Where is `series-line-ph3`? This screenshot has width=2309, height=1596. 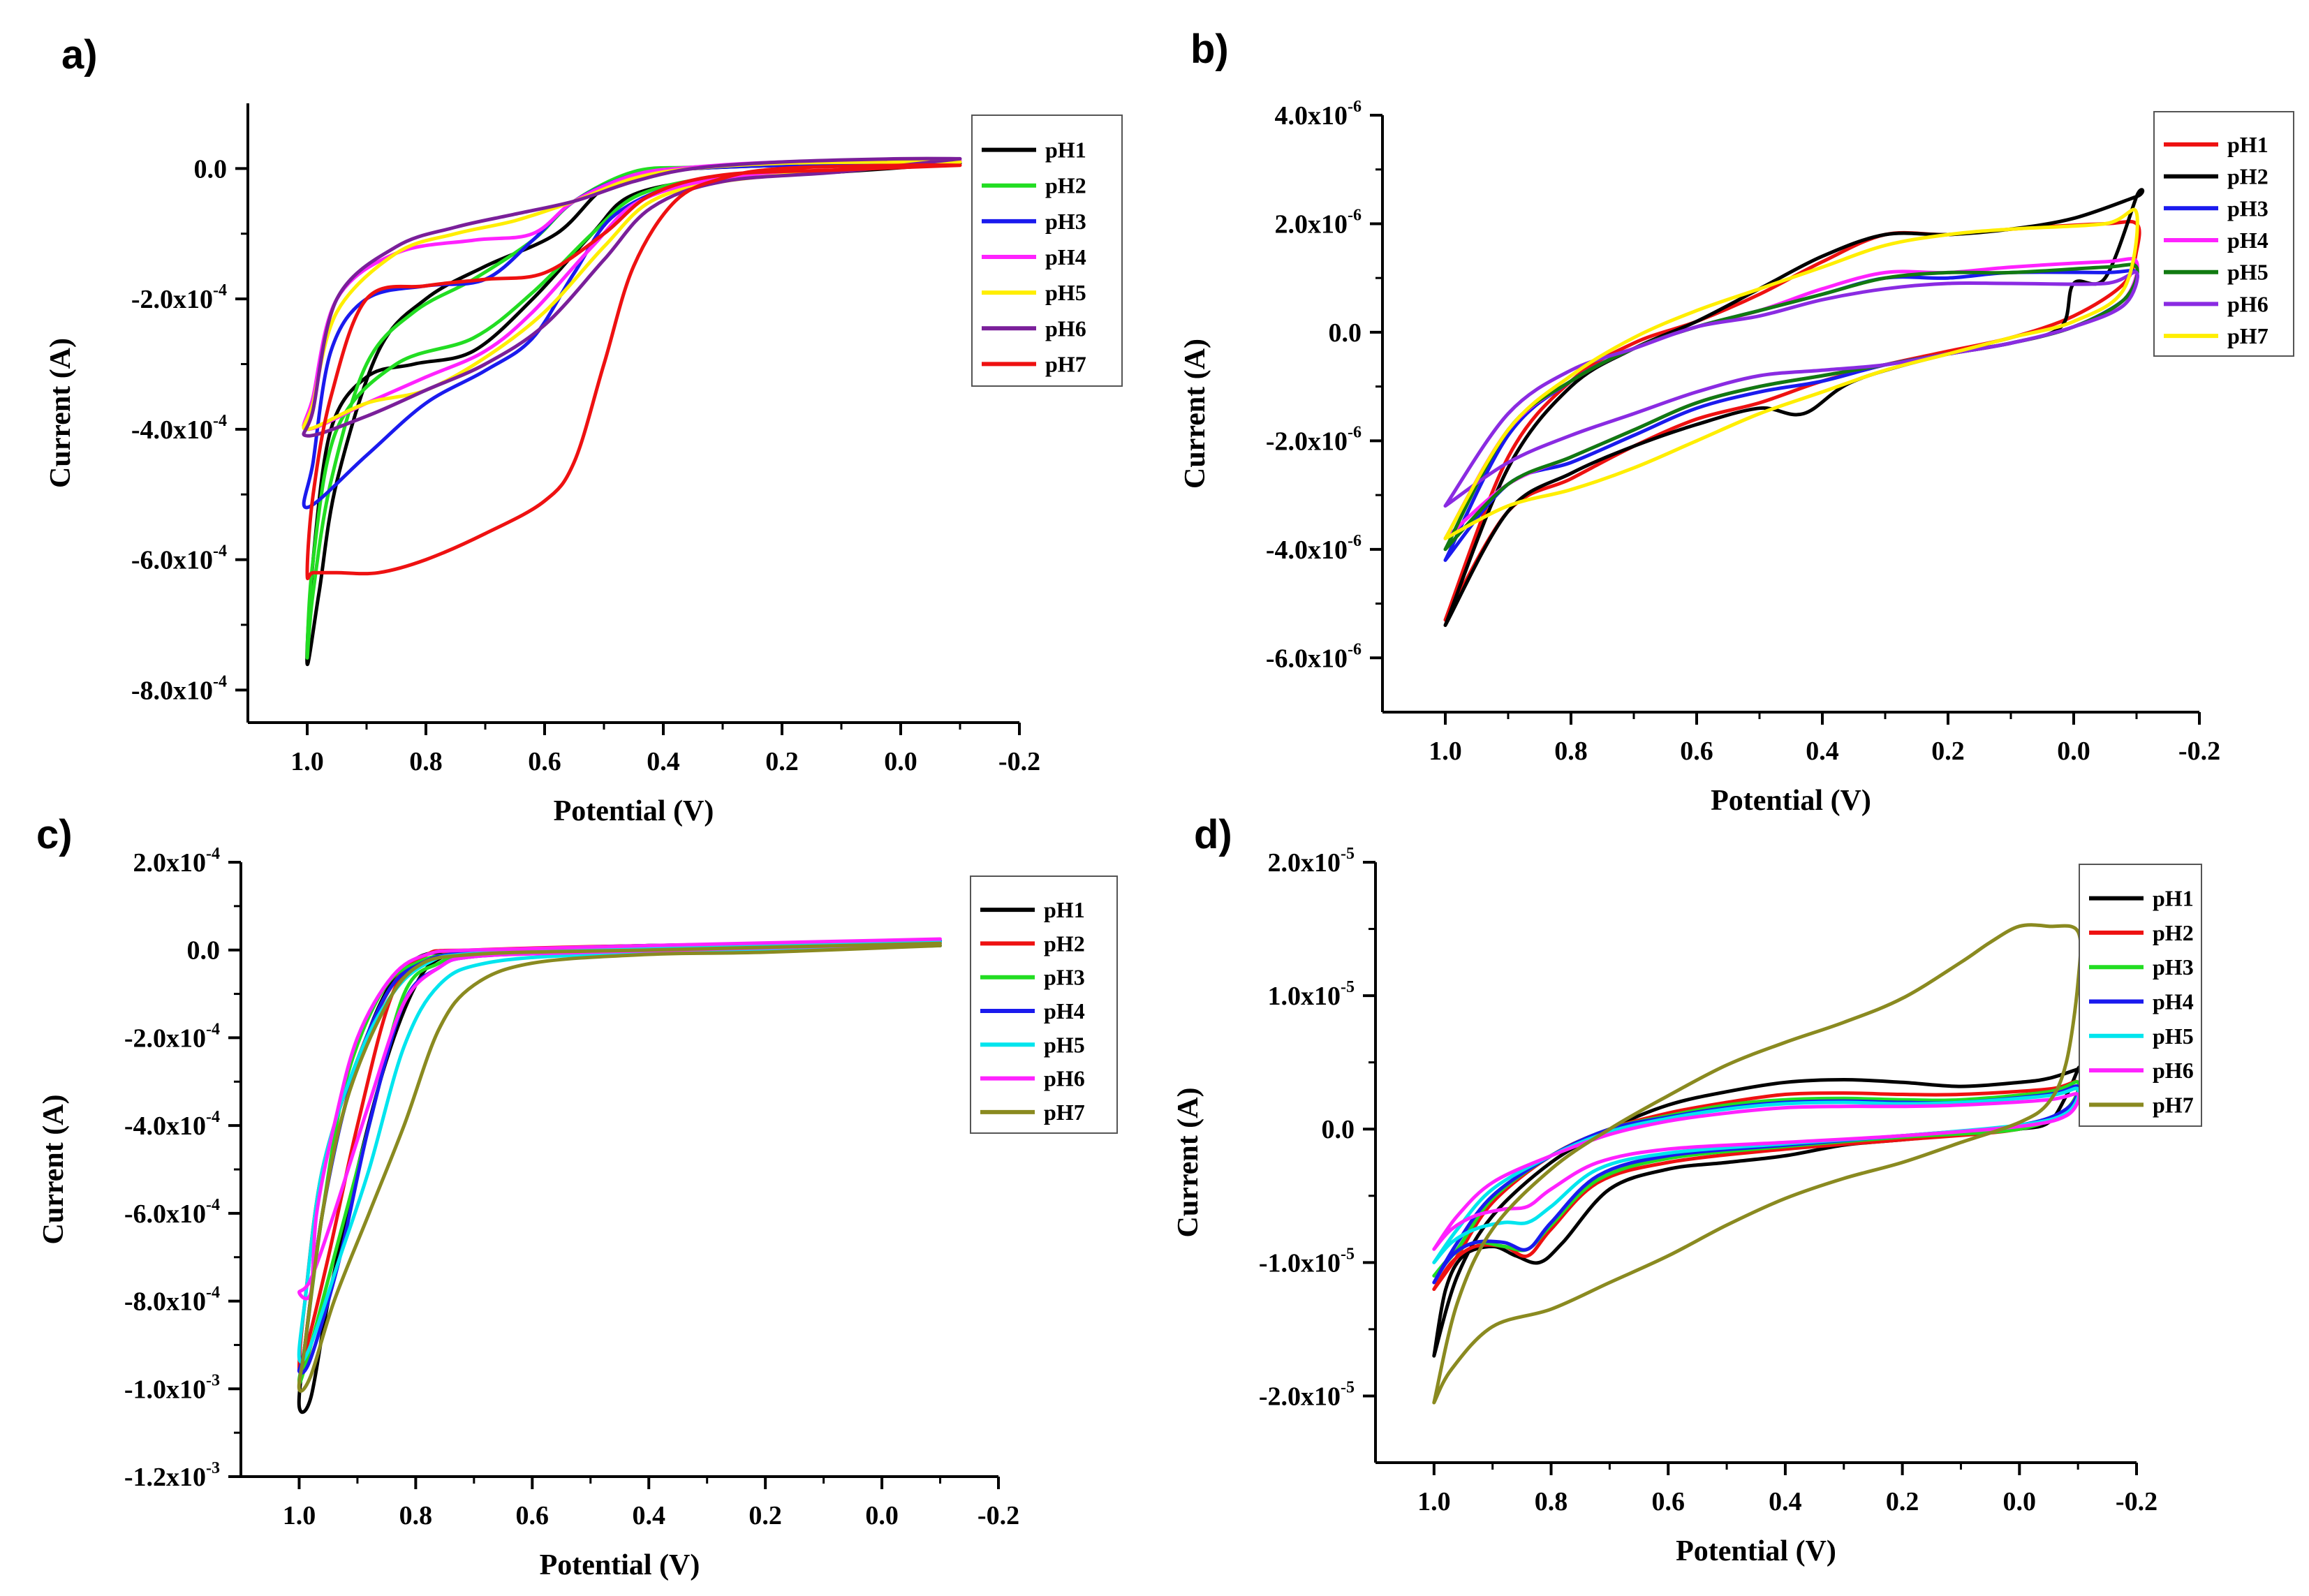
series-line-ph3 is located at coordinates (620, 1162).